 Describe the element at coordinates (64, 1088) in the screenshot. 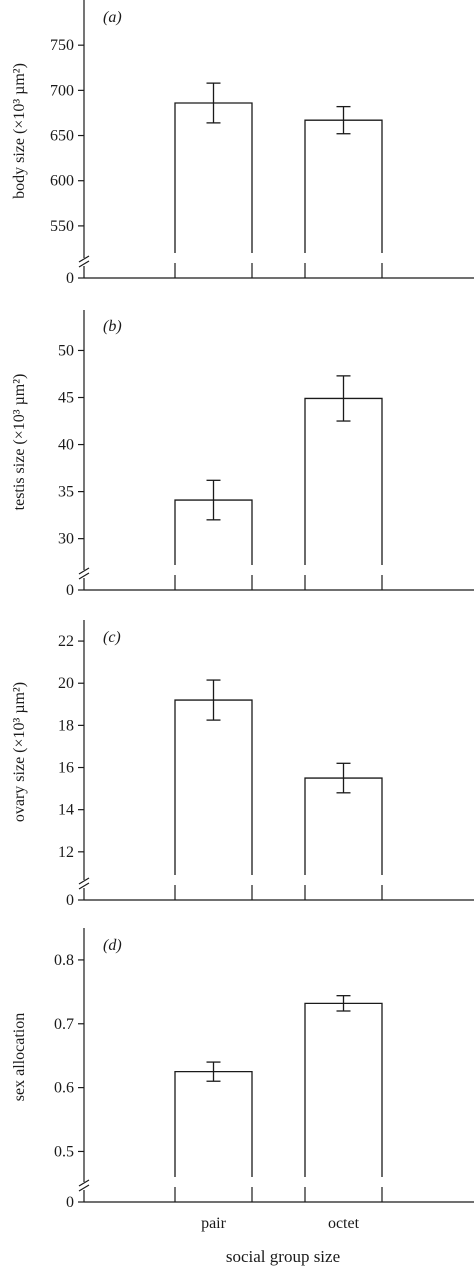

I see `y-tick-label: 0.6` at that location.